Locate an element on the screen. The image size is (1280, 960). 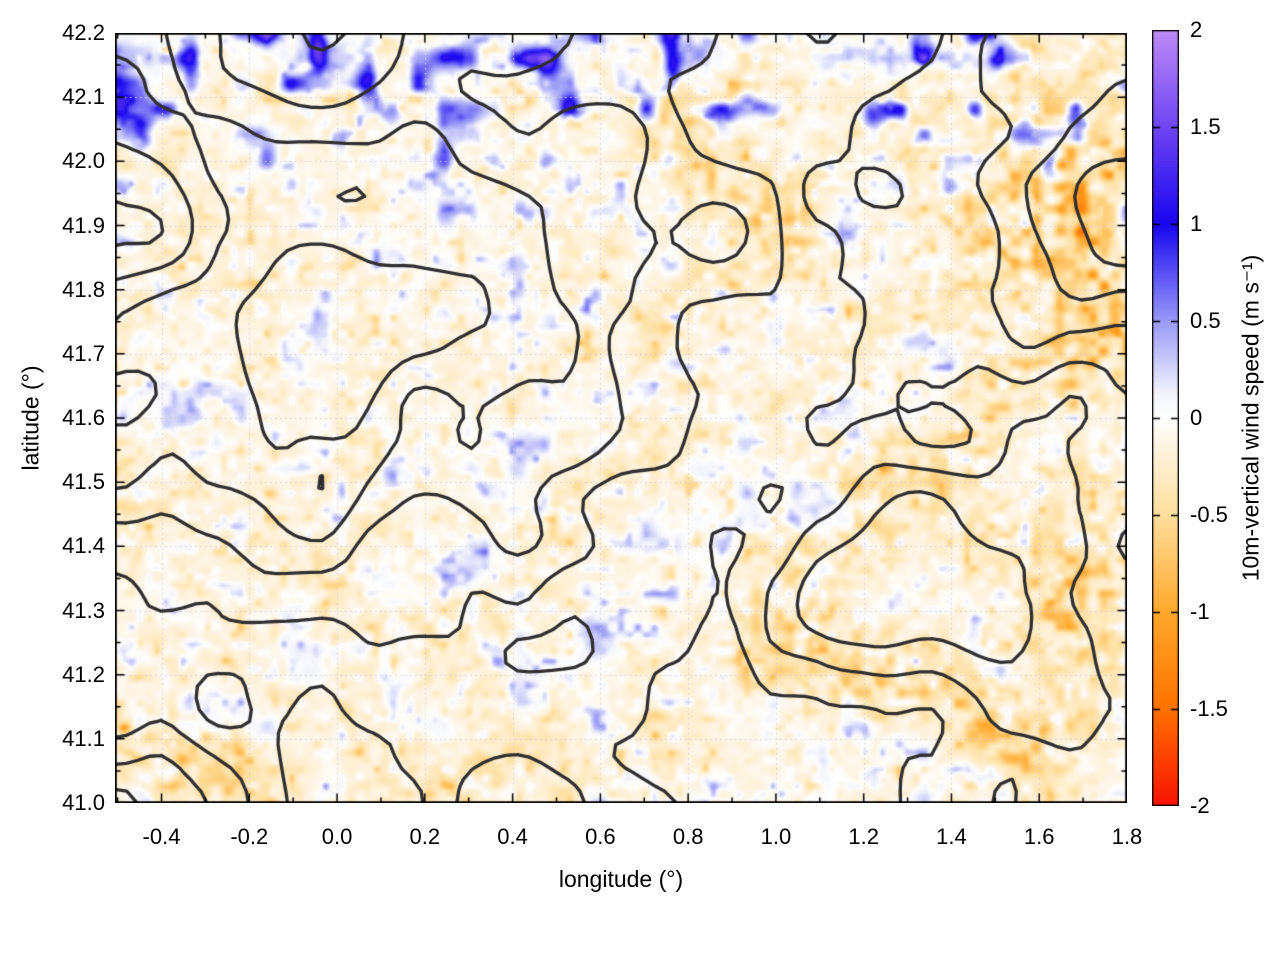
y-tick-label: 42.1 is located at coordinates (83, 97).